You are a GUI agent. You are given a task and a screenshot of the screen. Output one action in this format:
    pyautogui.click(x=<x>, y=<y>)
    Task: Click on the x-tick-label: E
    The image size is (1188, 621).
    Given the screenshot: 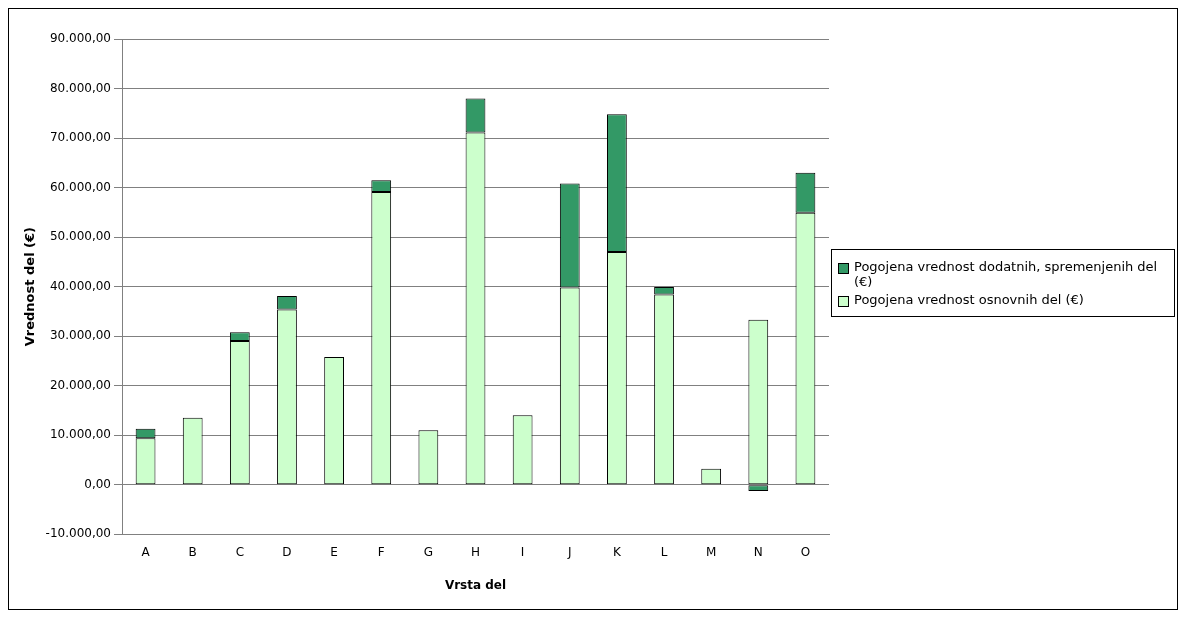 What is the action you would take?
    pyautogui.click(x=334, y=551)
    